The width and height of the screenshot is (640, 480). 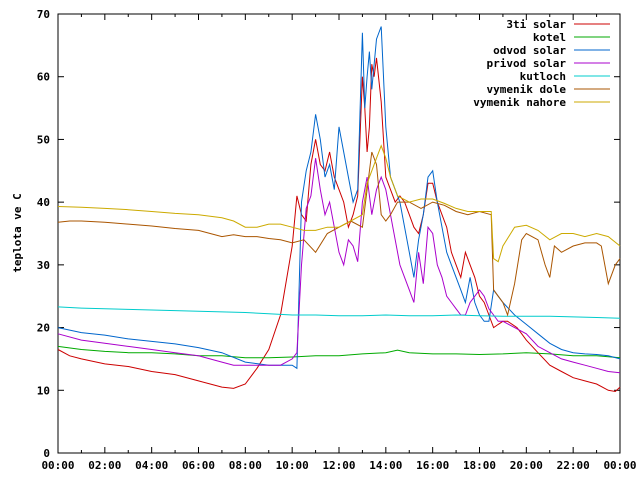 What do you see at coordinates (151, 465) in the screenshot?
I see `x-tick-label: 04:00` at bounding box center [151, 465].